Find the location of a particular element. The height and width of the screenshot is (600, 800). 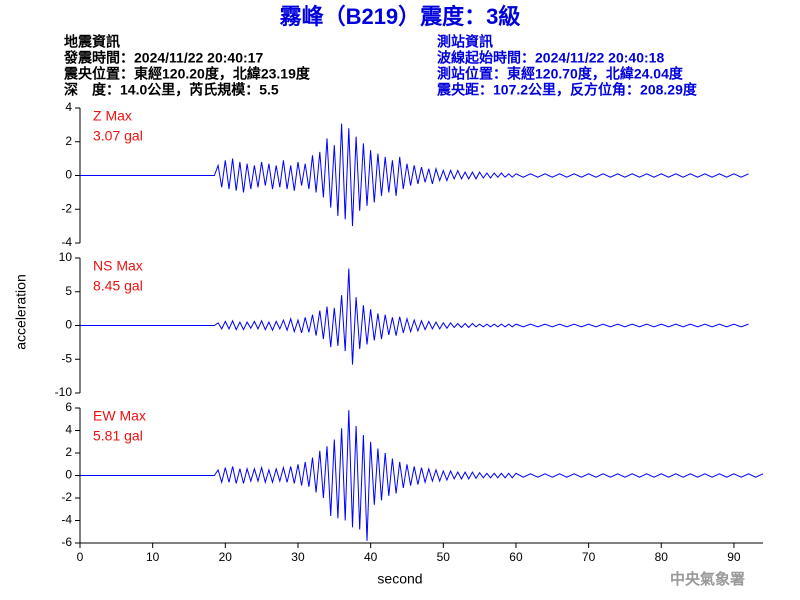

y-tick-label: 6 is located at coordinates (68, 407).